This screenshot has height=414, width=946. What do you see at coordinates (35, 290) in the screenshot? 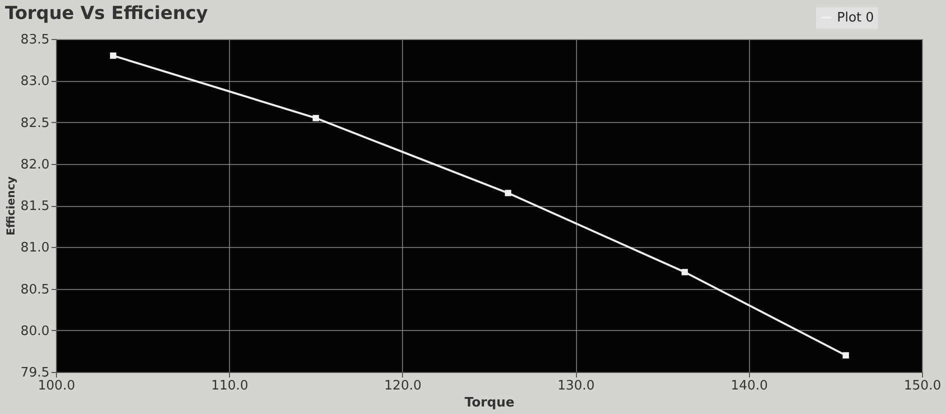
I see `y-tick-label: 80.5` at bounding box center [35, 290].